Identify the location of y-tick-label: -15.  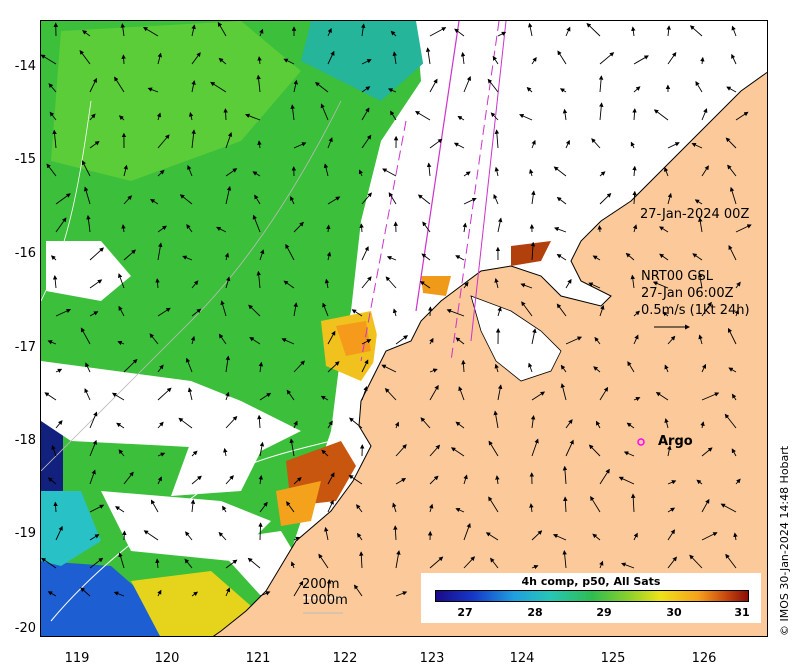
(25, 159).